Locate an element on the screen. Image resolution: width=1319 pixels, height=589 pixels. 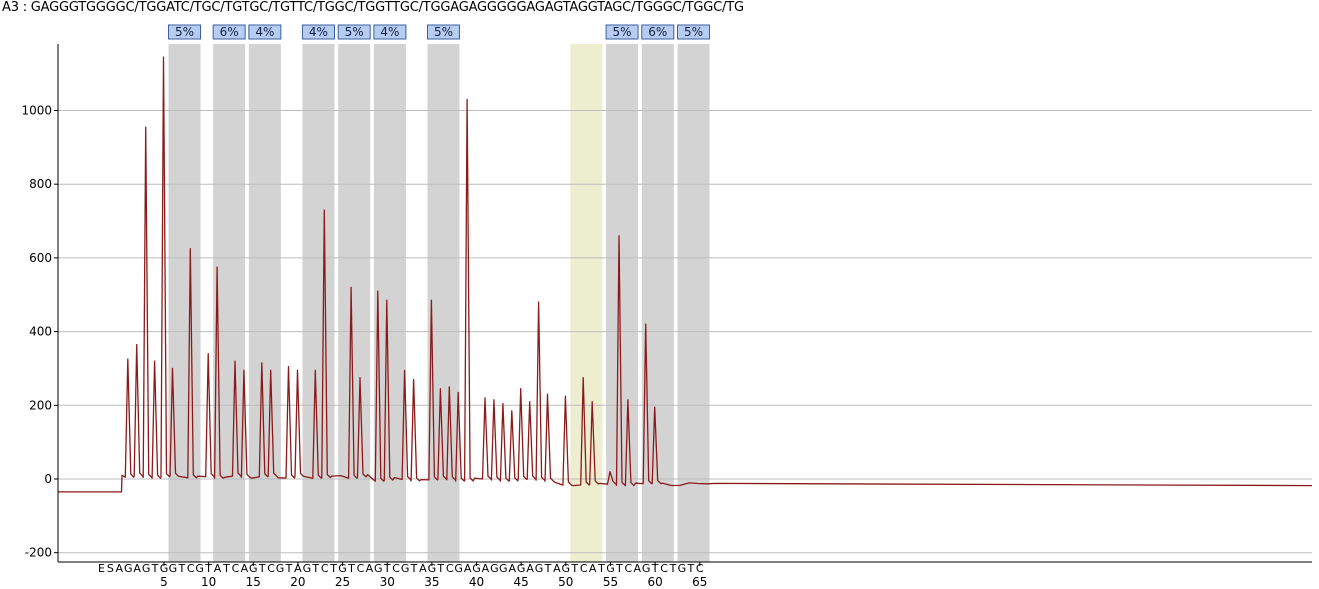
dispensation-letter-64: C is located at coordinates (664, 568).